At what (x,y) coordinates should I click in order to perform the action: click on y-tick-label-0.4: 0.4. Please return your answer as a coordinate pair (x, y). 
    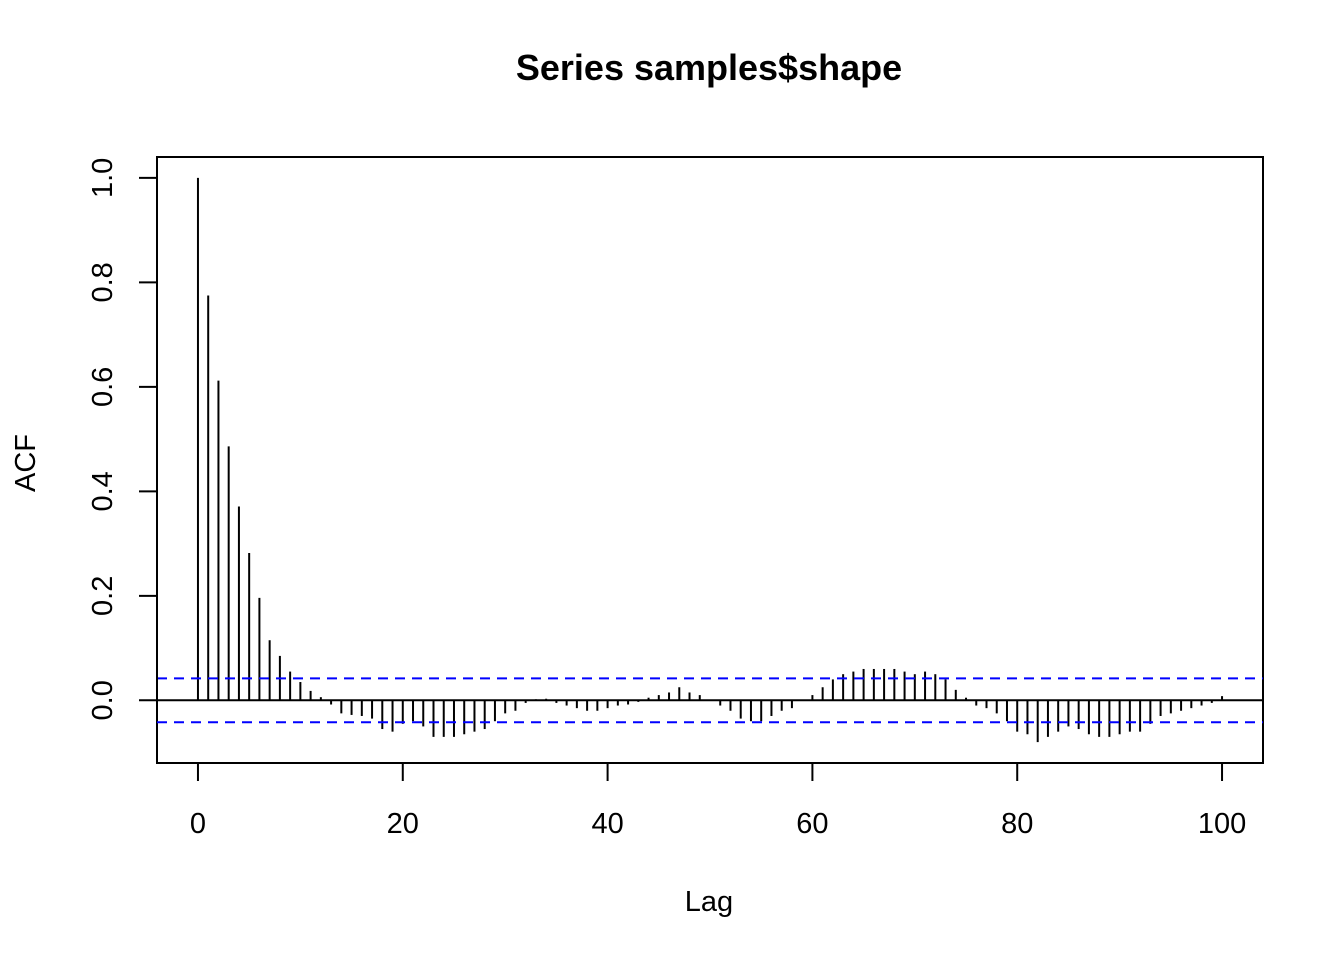
    Looking at the image, I should click on (103, 491).